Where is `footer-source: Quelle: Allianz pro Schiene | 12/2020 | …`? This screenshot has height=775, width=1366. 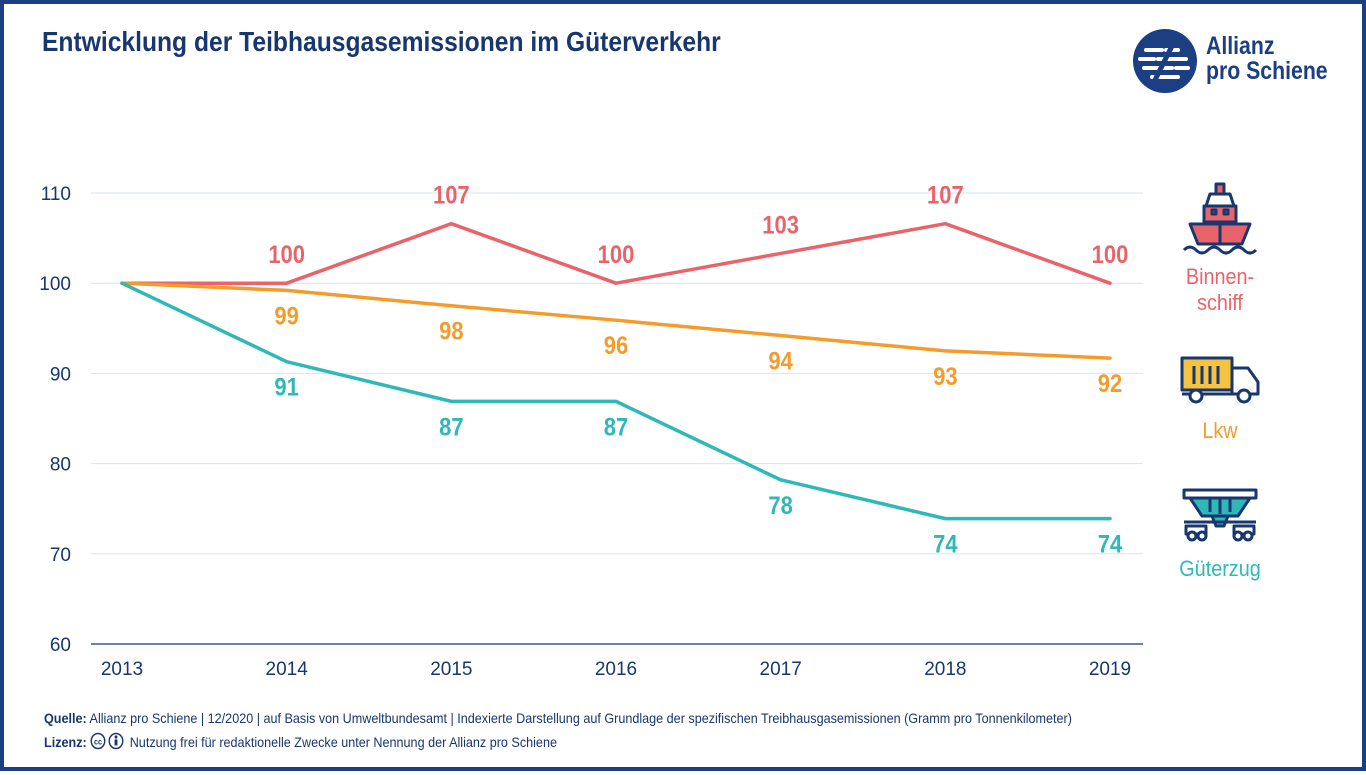 footer-source: Quelle: Allianz pro Schiene | 12/2020 | … is located at coordinates (558, 718).